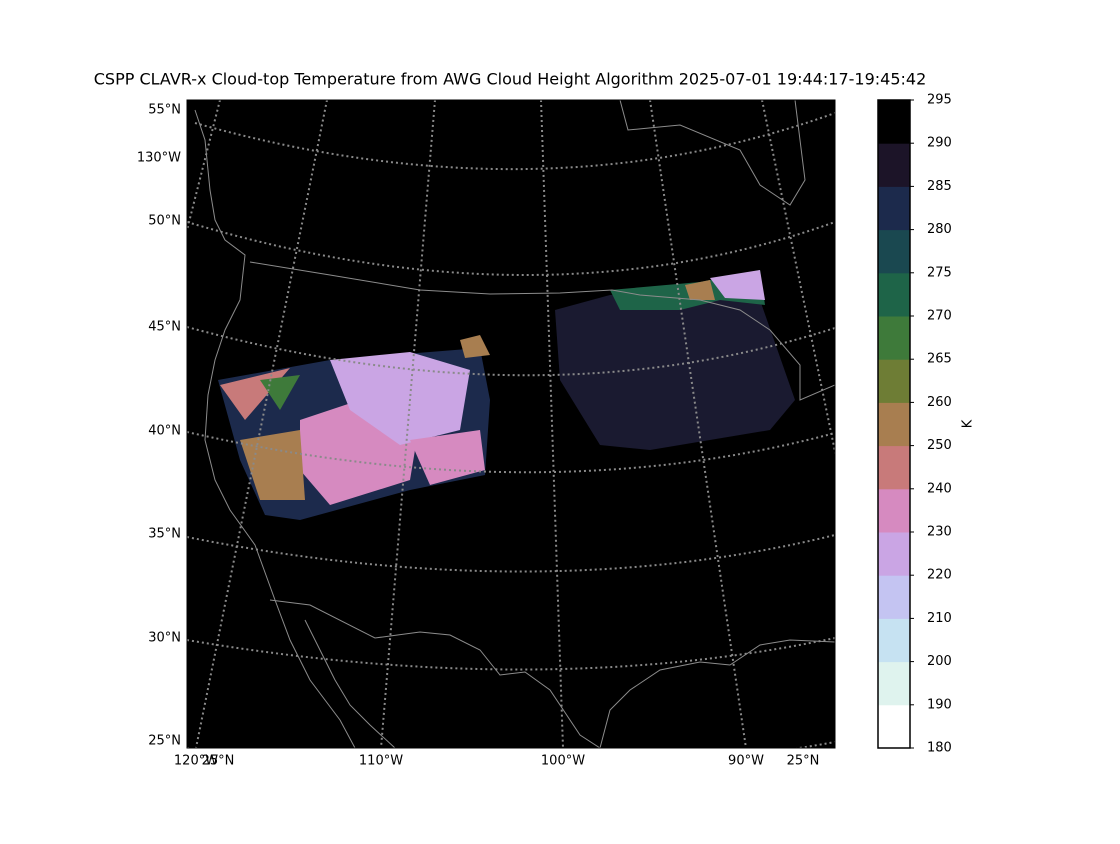 The height and width of the screenshot is (844, 1120). I want to click on colorbar-frame, so click(894, 424).